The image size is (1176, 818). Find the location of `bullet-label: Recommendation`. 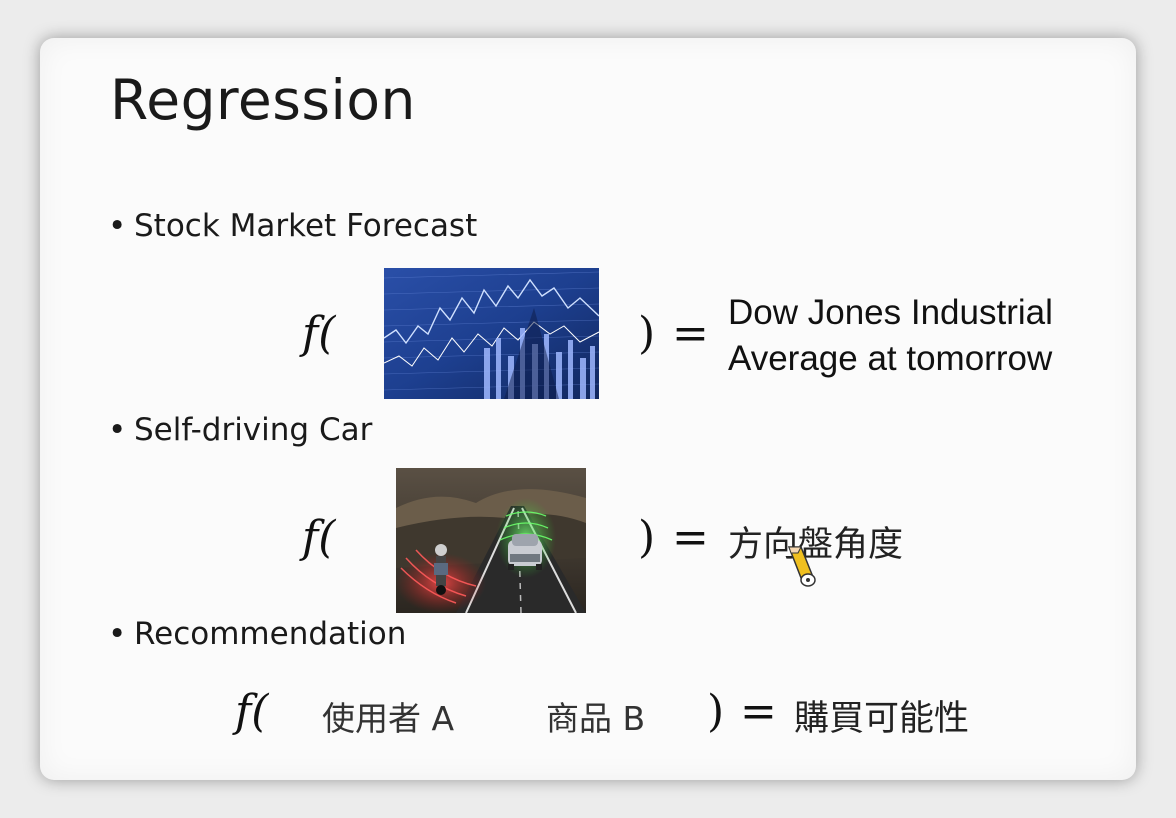

bullet-label: Recommendation is located at coordinates (270, 634).